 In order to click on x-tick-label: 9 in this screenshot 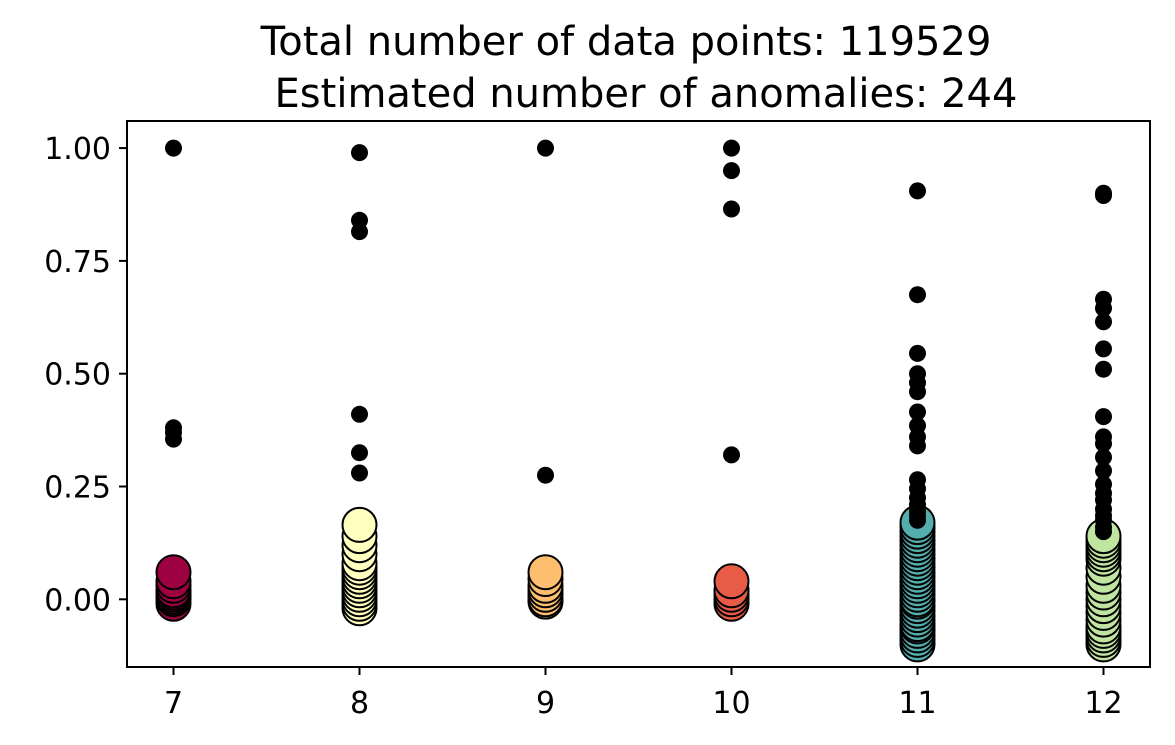, I will do `click(545, 703)`.